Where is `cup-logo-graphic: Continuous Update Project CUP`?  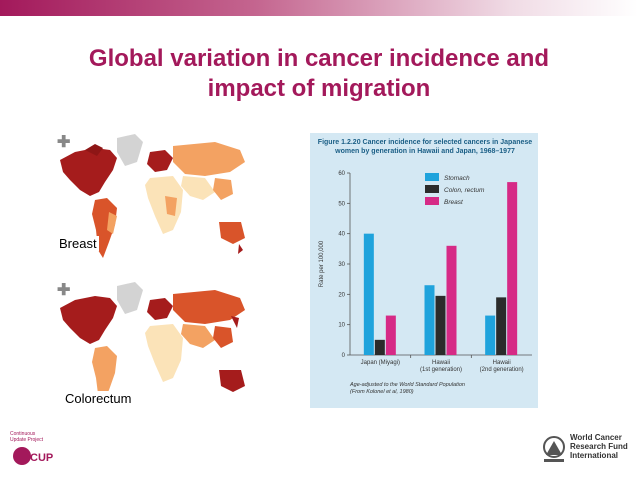
cup-logo-graphic: Continuous Update Project CUP is located at coordinates (31, 448).